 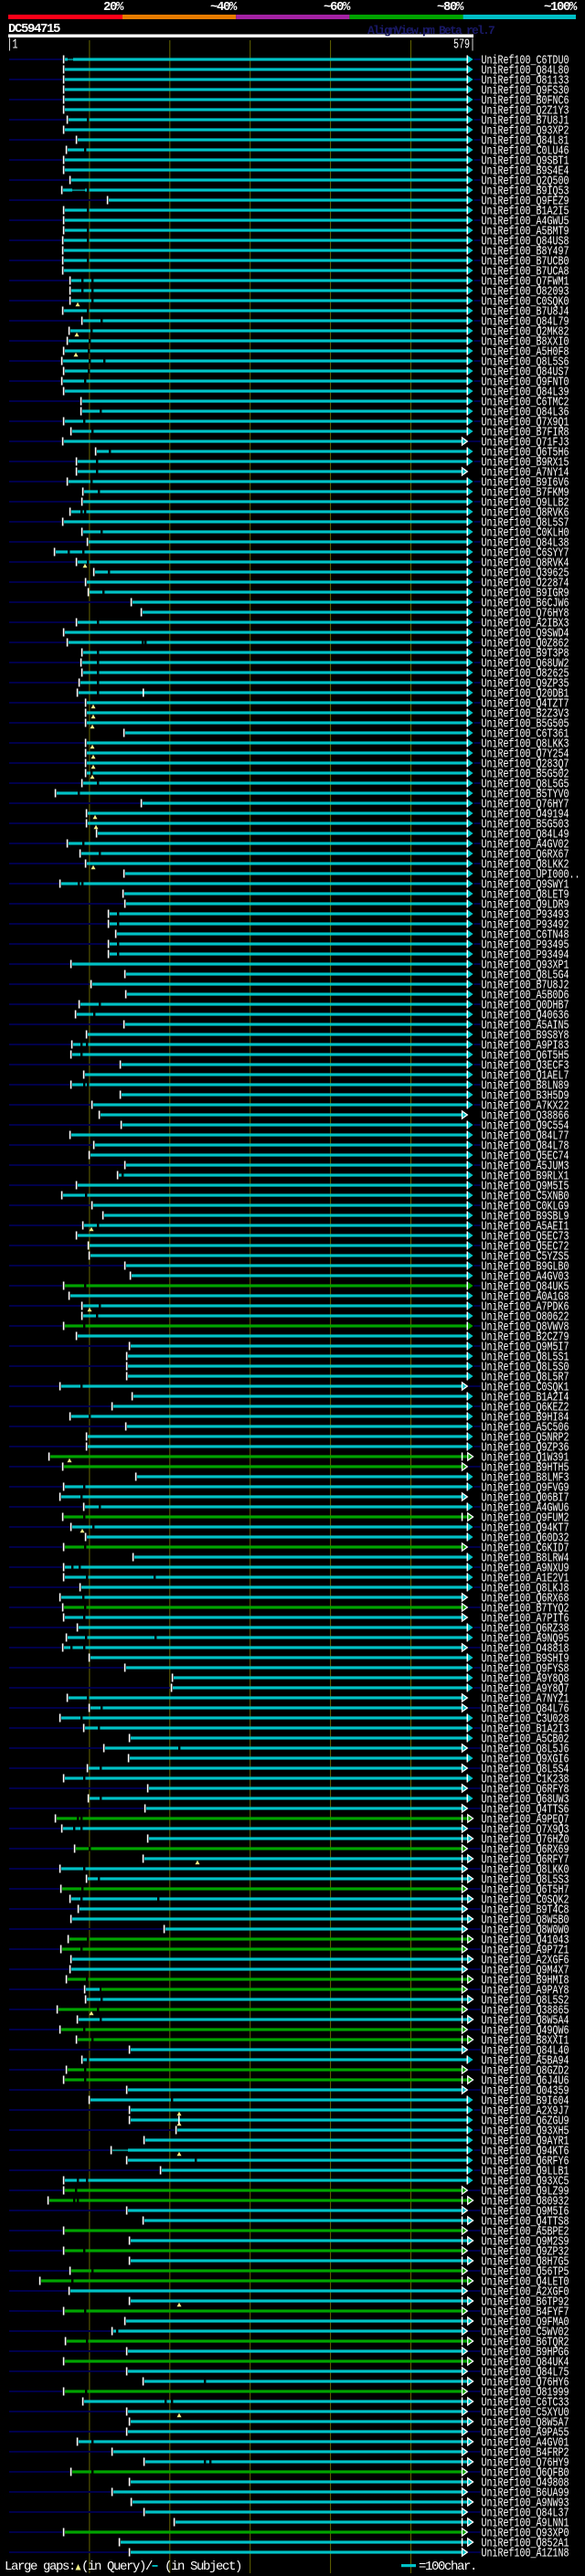 I want to click on svg-text: UniRef100_Q2Q500, so click(x=525, y=181).